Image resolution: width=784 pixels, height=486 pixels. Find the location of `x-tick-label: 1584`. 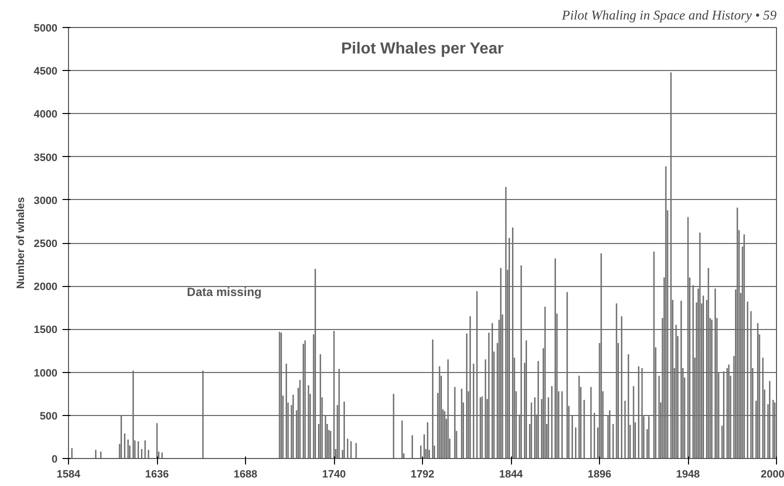

x-tick-label: 1584 is located at coordinates (68, 474).